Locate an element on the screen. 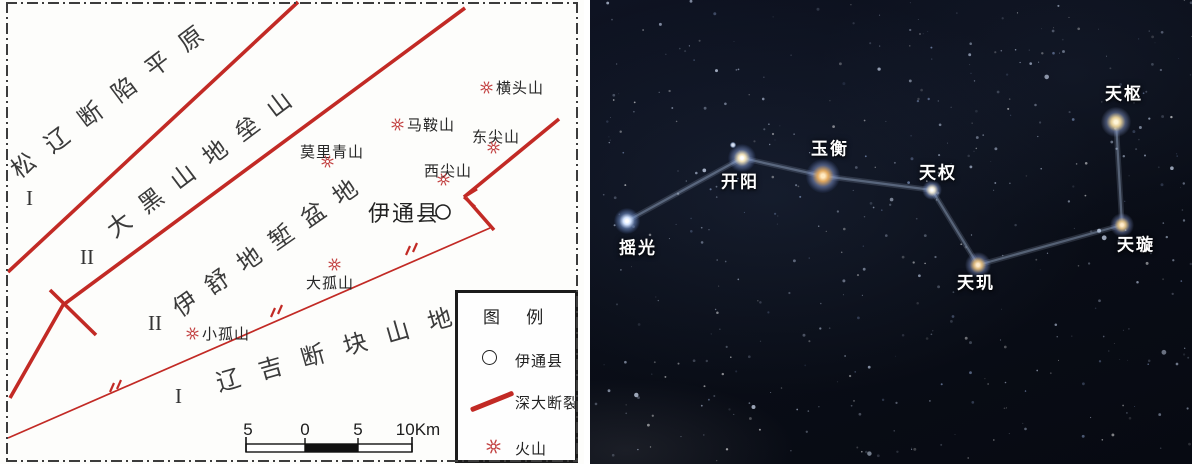 Image resolution: width=1192 pixels, height=464 pixels. legend-item-label: 深大断裂 is located at coordinates (547, 404).